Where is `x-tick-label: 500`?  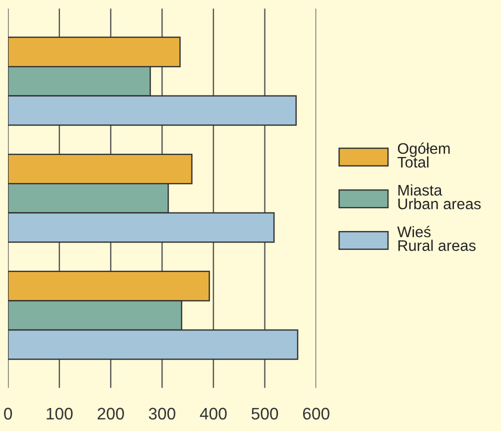 x-tick-label: 500 is located at coordinates (265, 414).